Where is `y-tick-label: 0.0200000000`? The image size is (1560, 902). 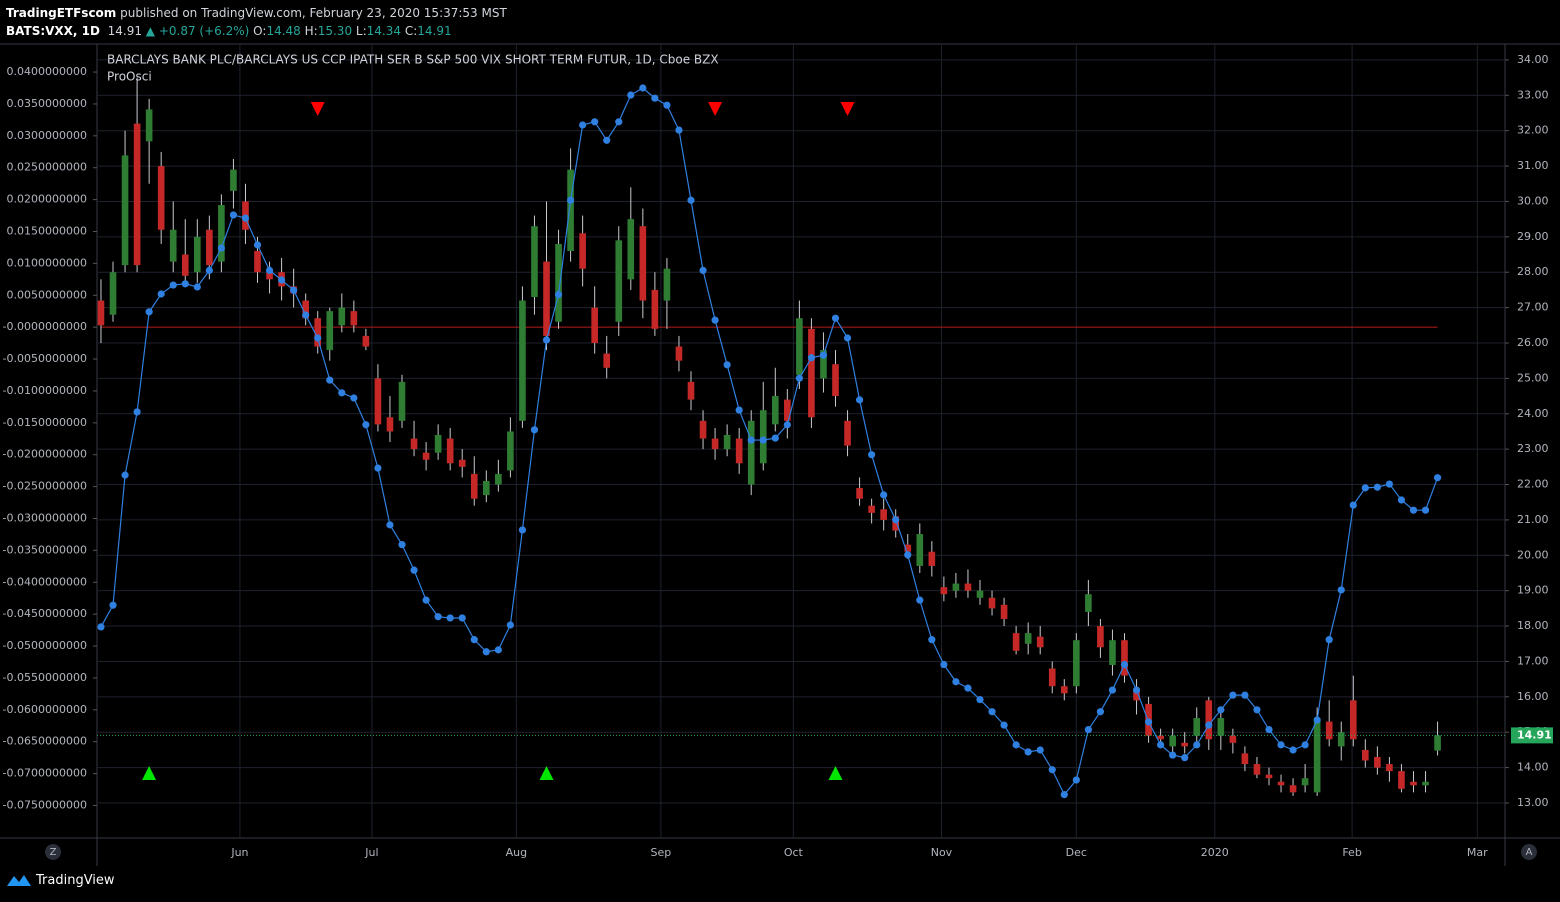 y-tick-label: 0.0200000000 is located at coordinates (47, 199).